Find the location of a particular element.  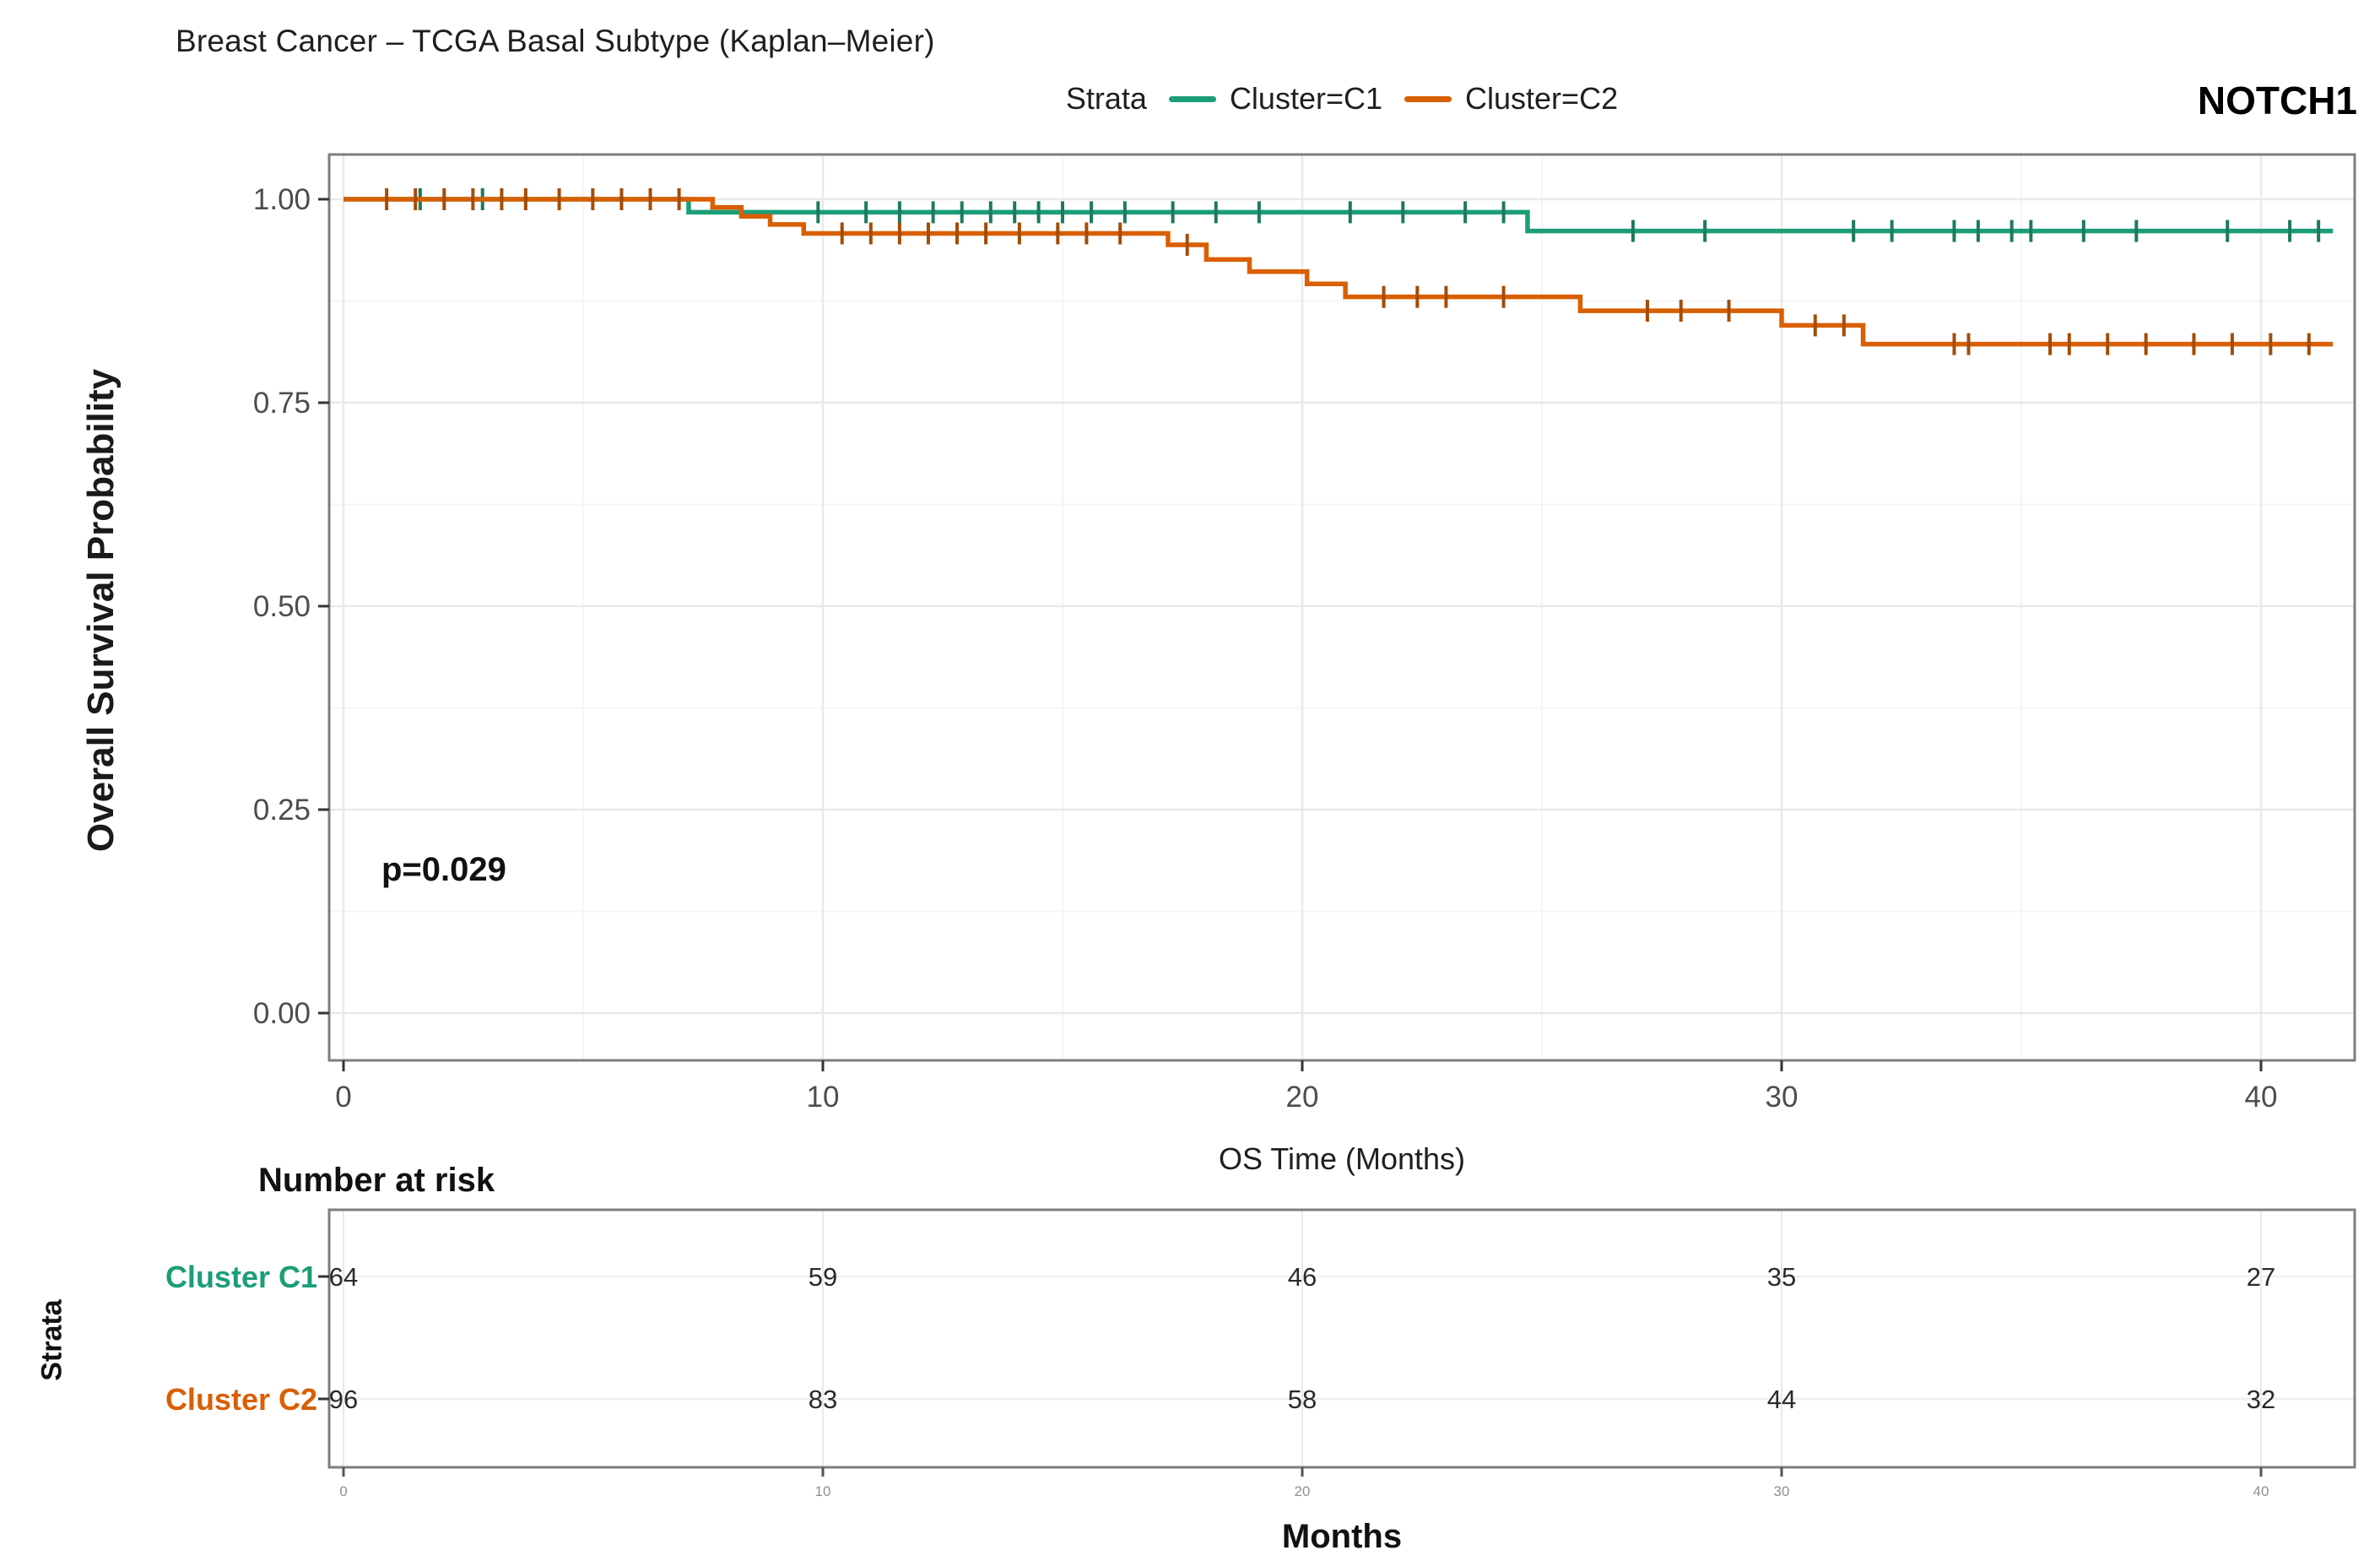

x-tick-label: 0 is located at coordinates (343, 1097).